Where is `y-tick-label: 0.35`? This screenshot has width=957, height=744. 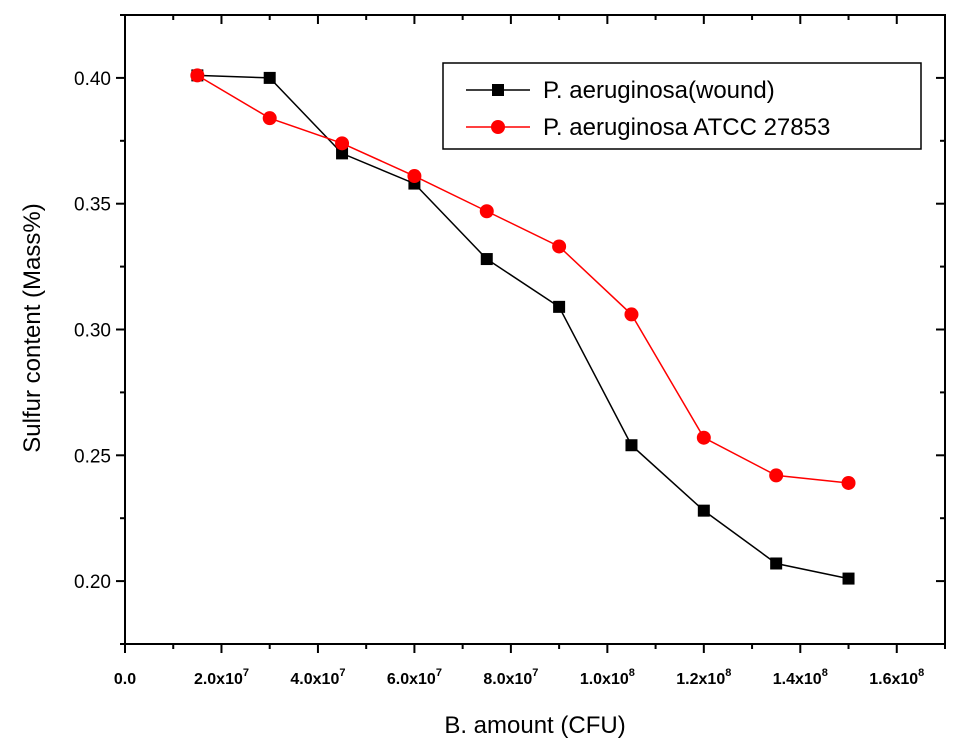
y-tick-label: 0.35 is located at coordinates (92, 205).